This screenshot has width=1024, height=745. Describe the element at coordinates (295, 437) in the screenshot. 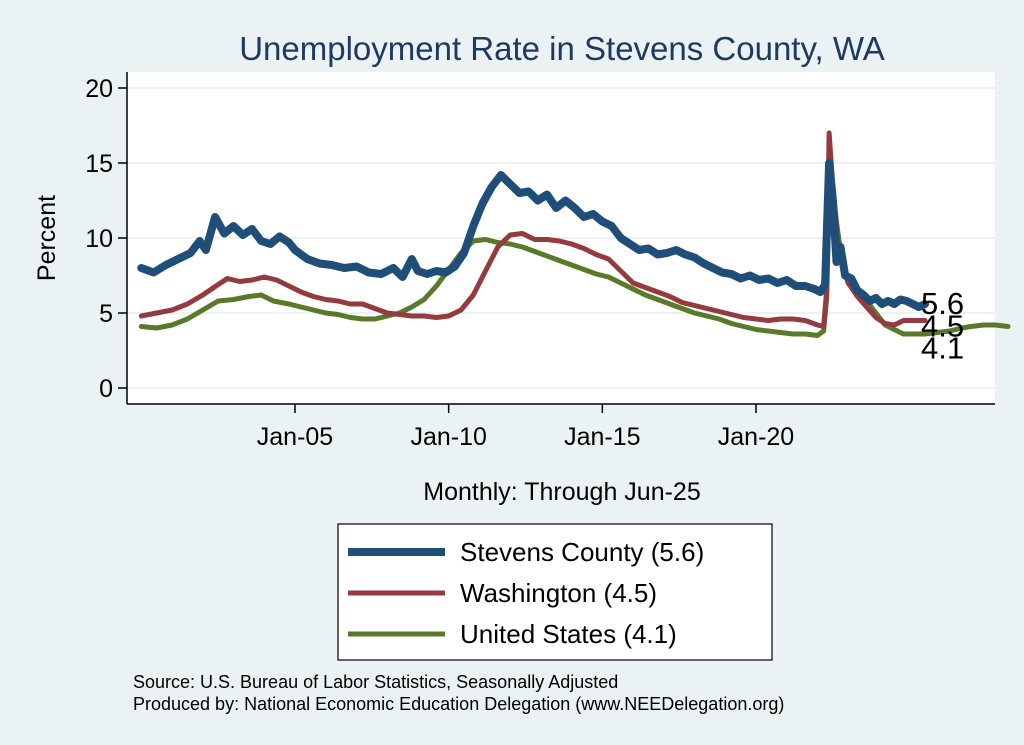

I see `x-tick-label: Jan-05` at that location.